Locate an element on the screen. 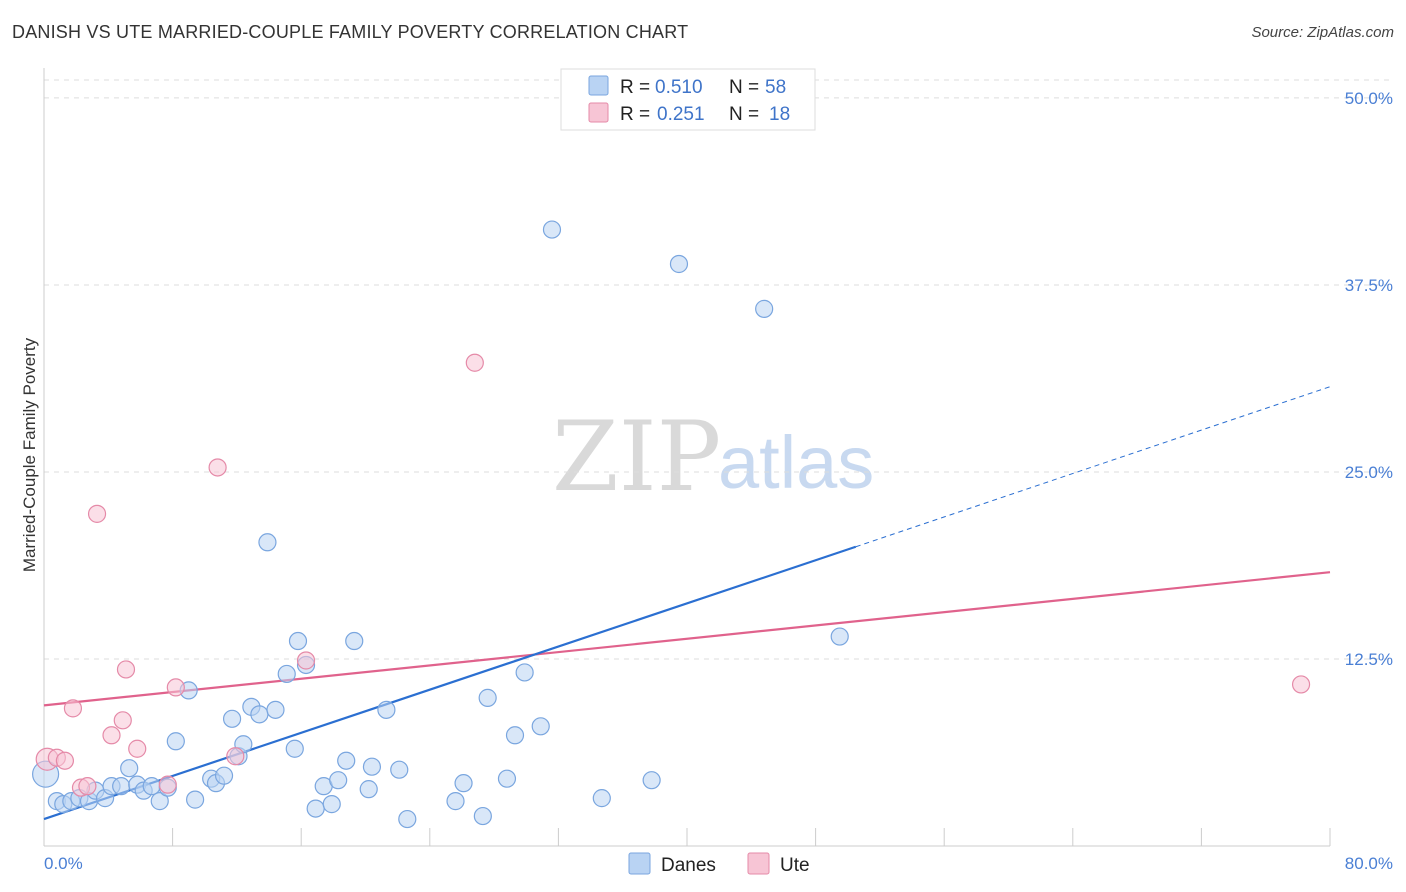  legend-box: R = 0.510 N = 58 R = 0.251 N = 18 is located at coordinates (688, 99).